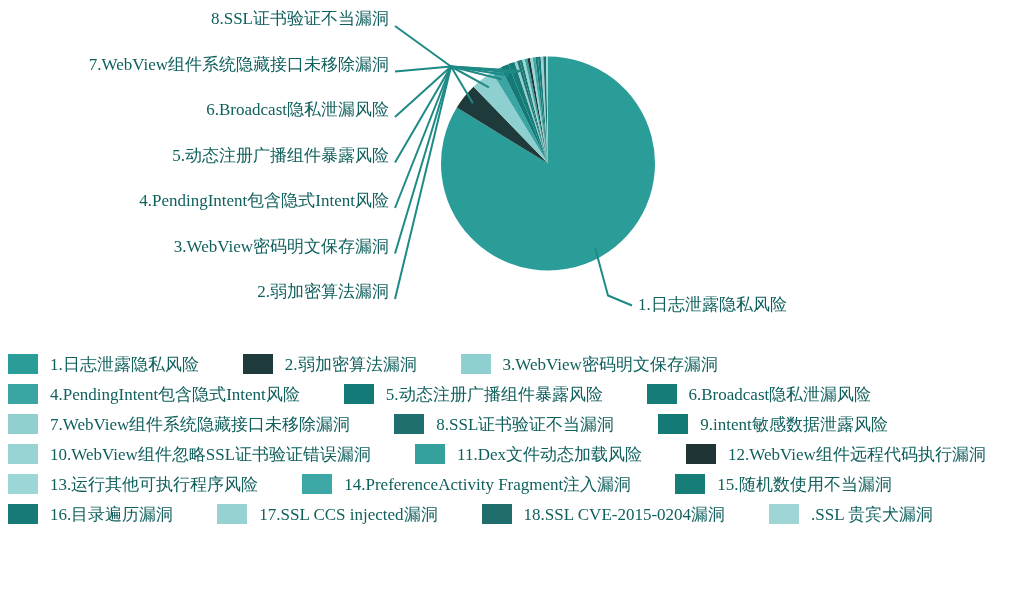 Image resolution: width=1028 pixels, height=598 pixels. I want to click on legend-label: 3.WebView密码明文保存漏洞, so click(610, 364).